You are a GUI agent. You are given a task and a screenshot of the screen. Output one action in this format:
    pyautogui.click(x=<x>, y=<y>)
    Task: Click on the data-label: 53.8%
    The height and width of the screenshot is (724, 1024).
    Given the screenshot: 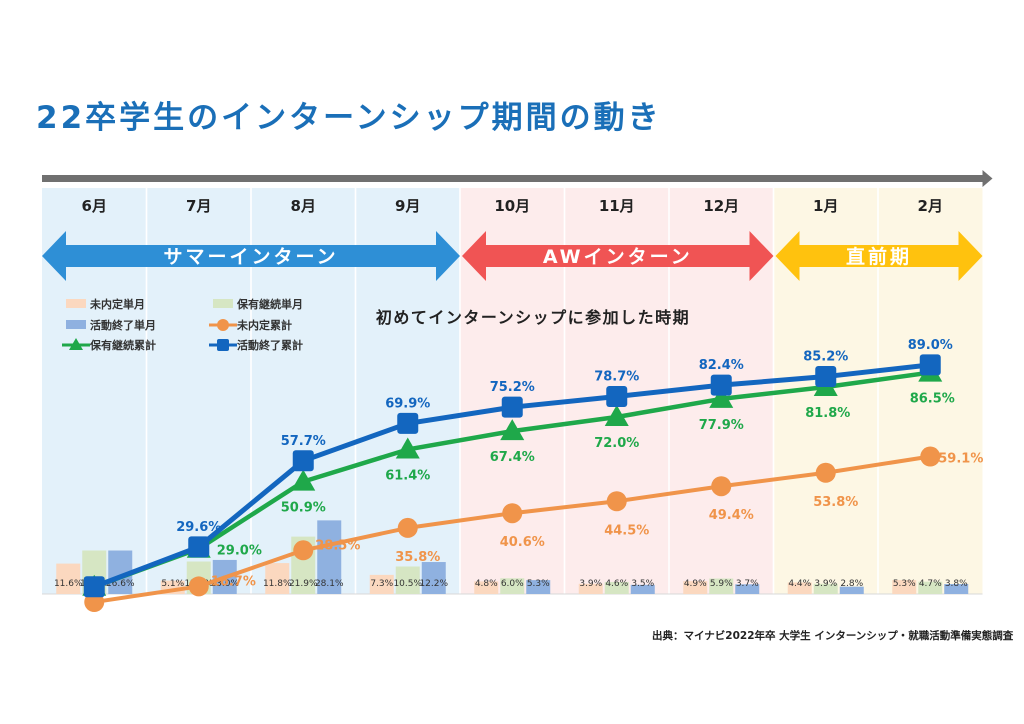 What is the action you would take?
    pyautogui.click(x=835, y=502)
    